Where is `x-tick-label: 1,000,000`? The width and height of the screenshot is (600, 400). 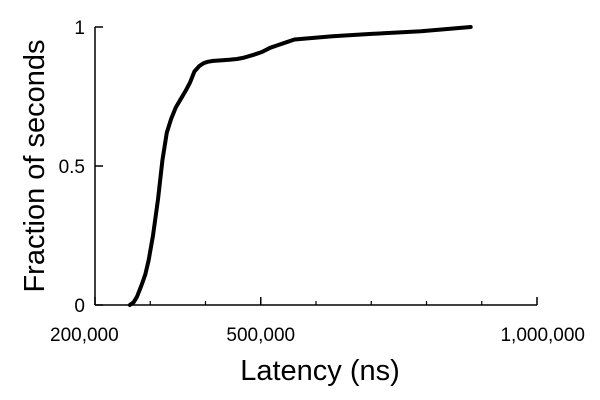 x-tick-label: 1,000,000 is located at coordinates (542, 335).